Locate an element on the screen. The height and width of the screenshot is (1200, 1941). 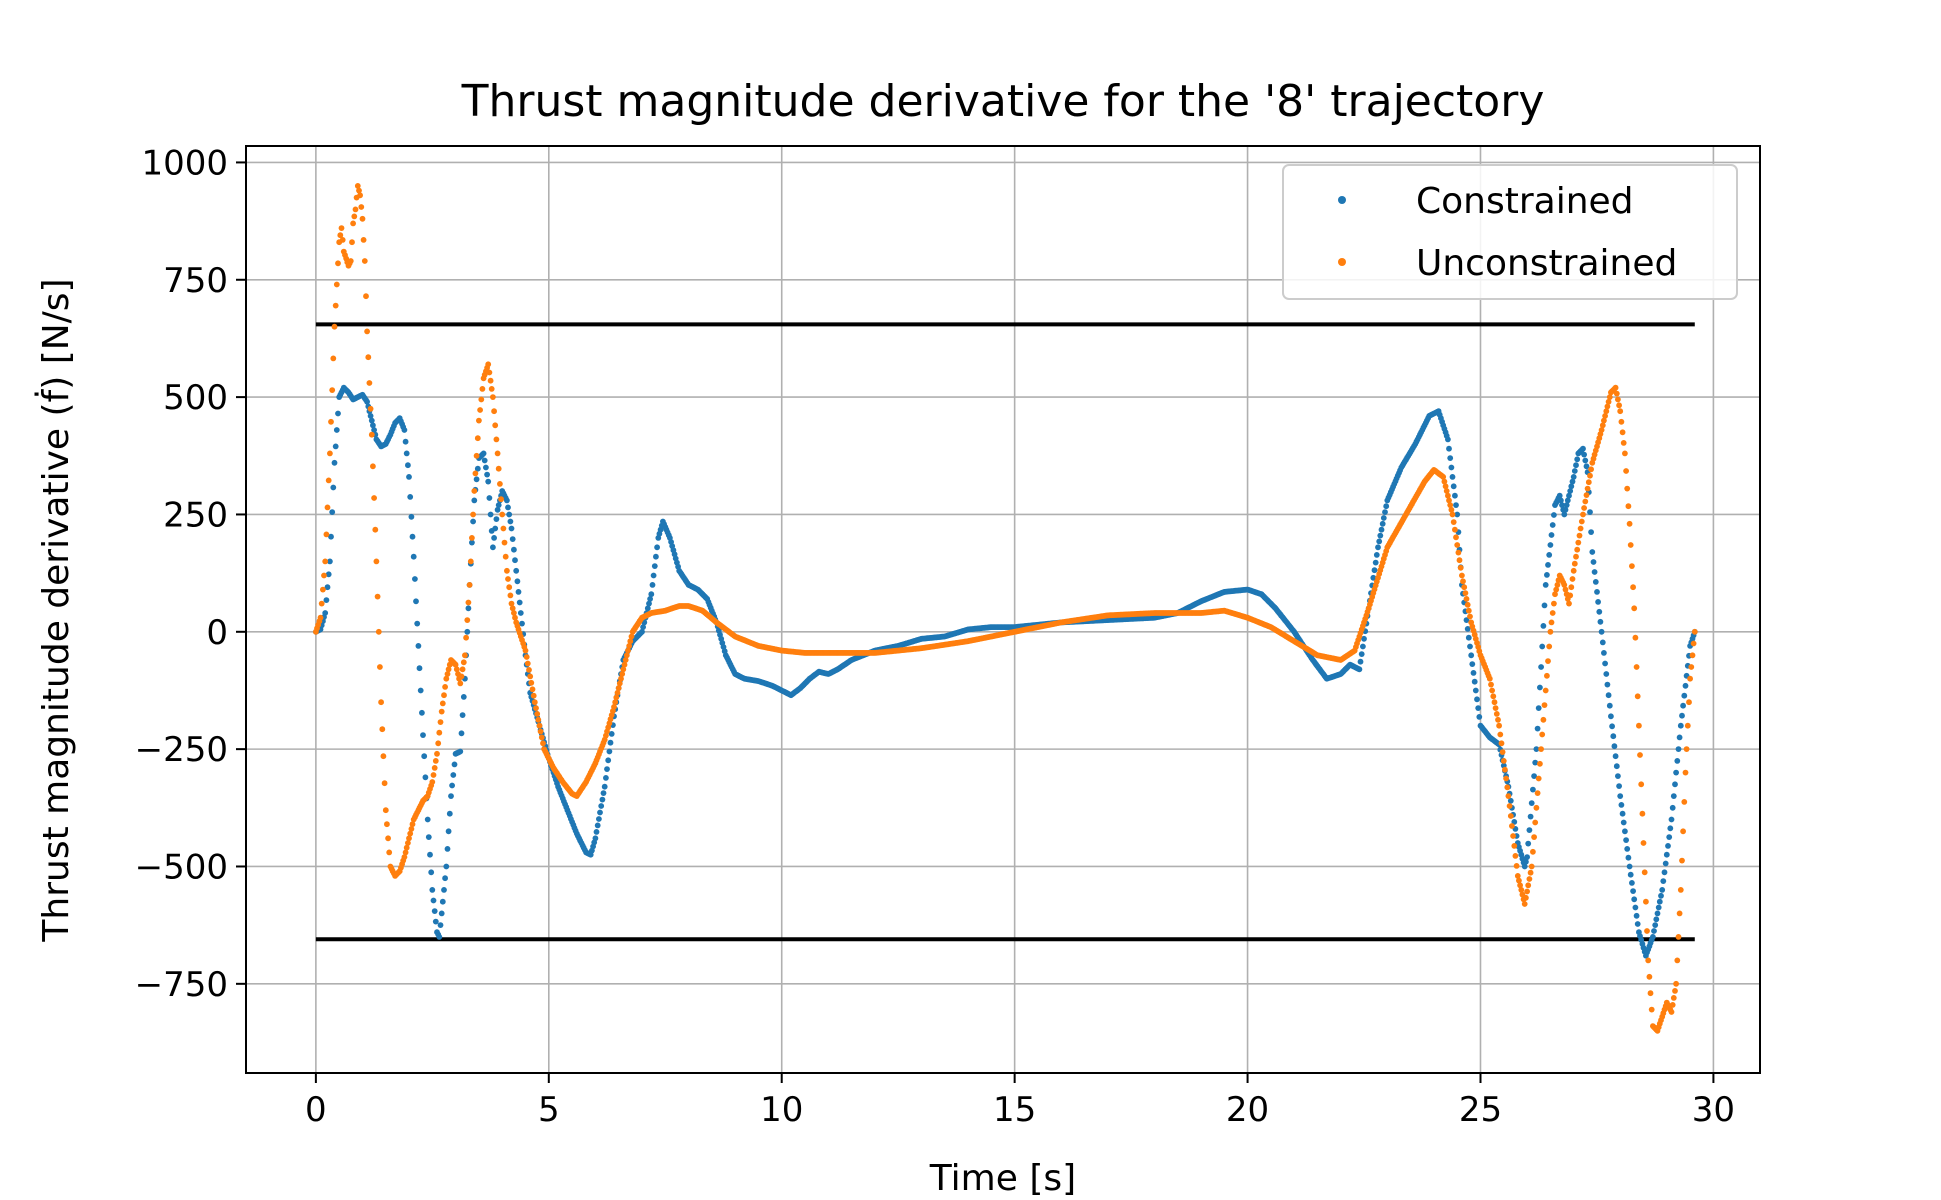
legend-label-unconstrained: Unconstrained is located at coordinates (1546, 263).